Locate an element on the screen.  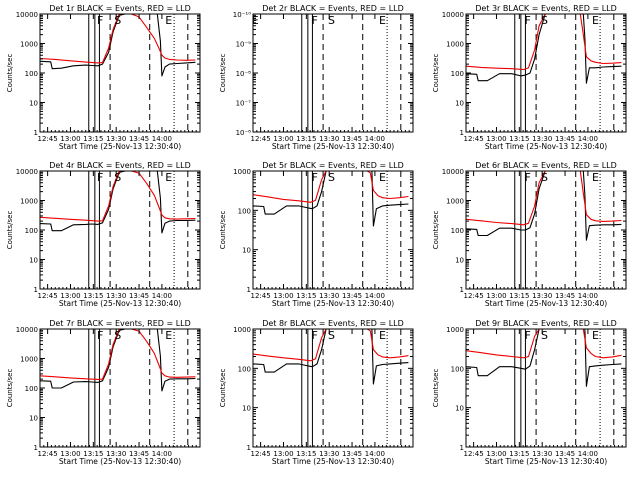
chart-title: Det 3r BLACK = Events, RED = LLD is located at coordinates (546, 8).